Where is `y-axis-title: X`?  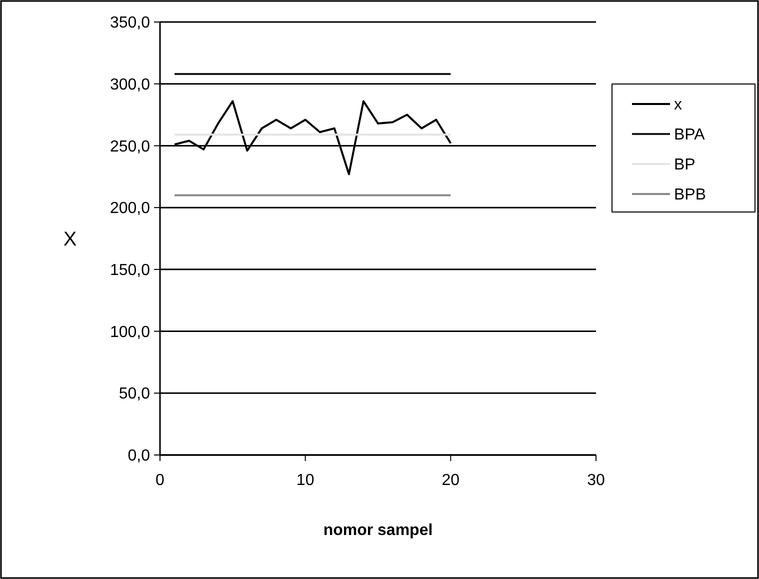
y-axis-title: X is located at coordinates (70, 239).